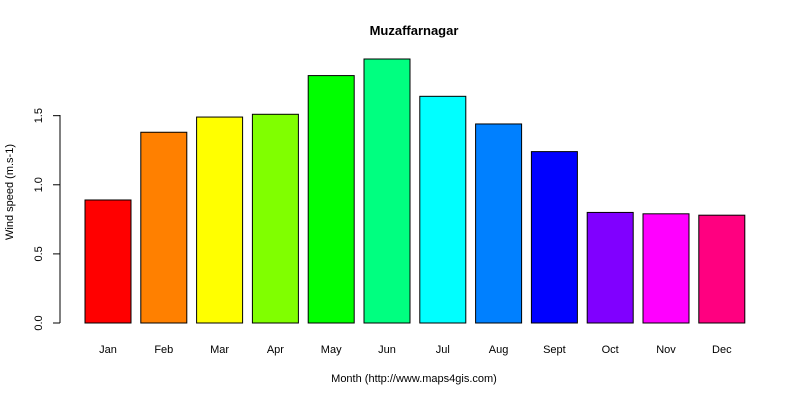 Image resolution: width=800 pixels, height=400 pixels. I want to click on bar-apr, so click(275, 218).